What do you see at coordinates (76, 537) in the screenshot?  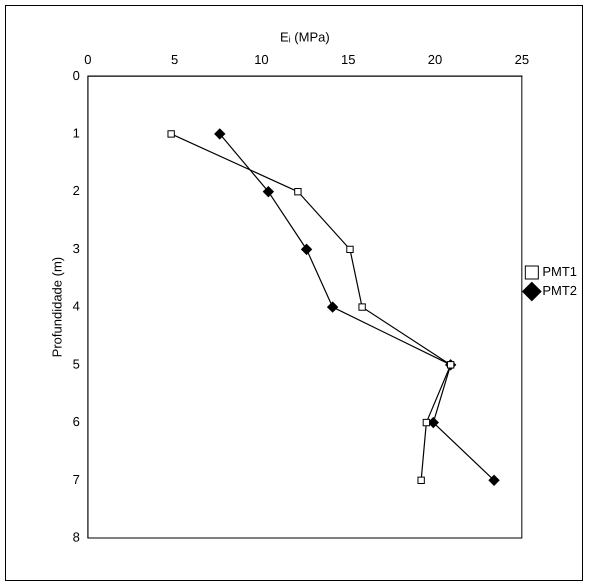 I see `y-tick-label: 8` at bounding box center [76, 537].